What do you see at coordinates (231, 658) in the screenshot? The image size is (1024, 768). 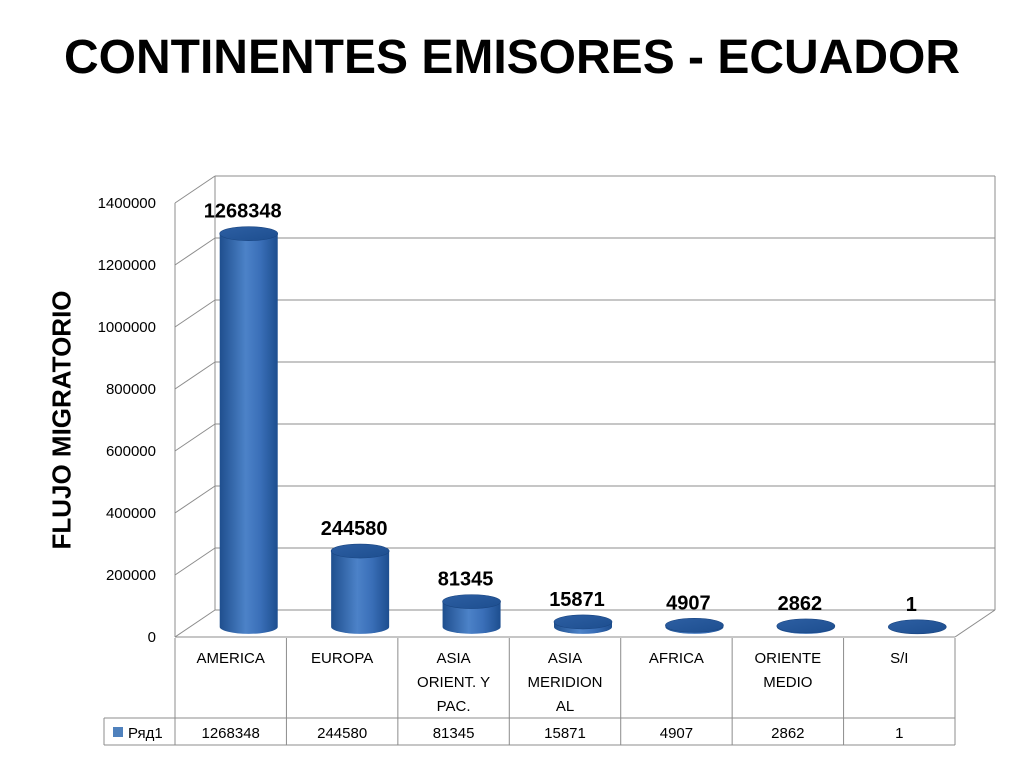 I see `category-label: AMERICA` at bounding box center [231, 658].